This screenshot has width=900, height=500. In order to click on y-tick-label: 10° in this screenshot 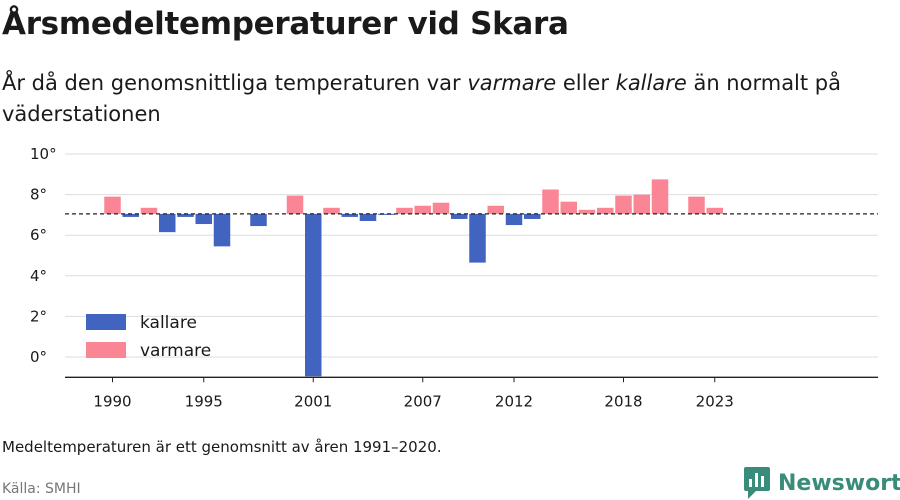, I will do `click(43, 154)`.